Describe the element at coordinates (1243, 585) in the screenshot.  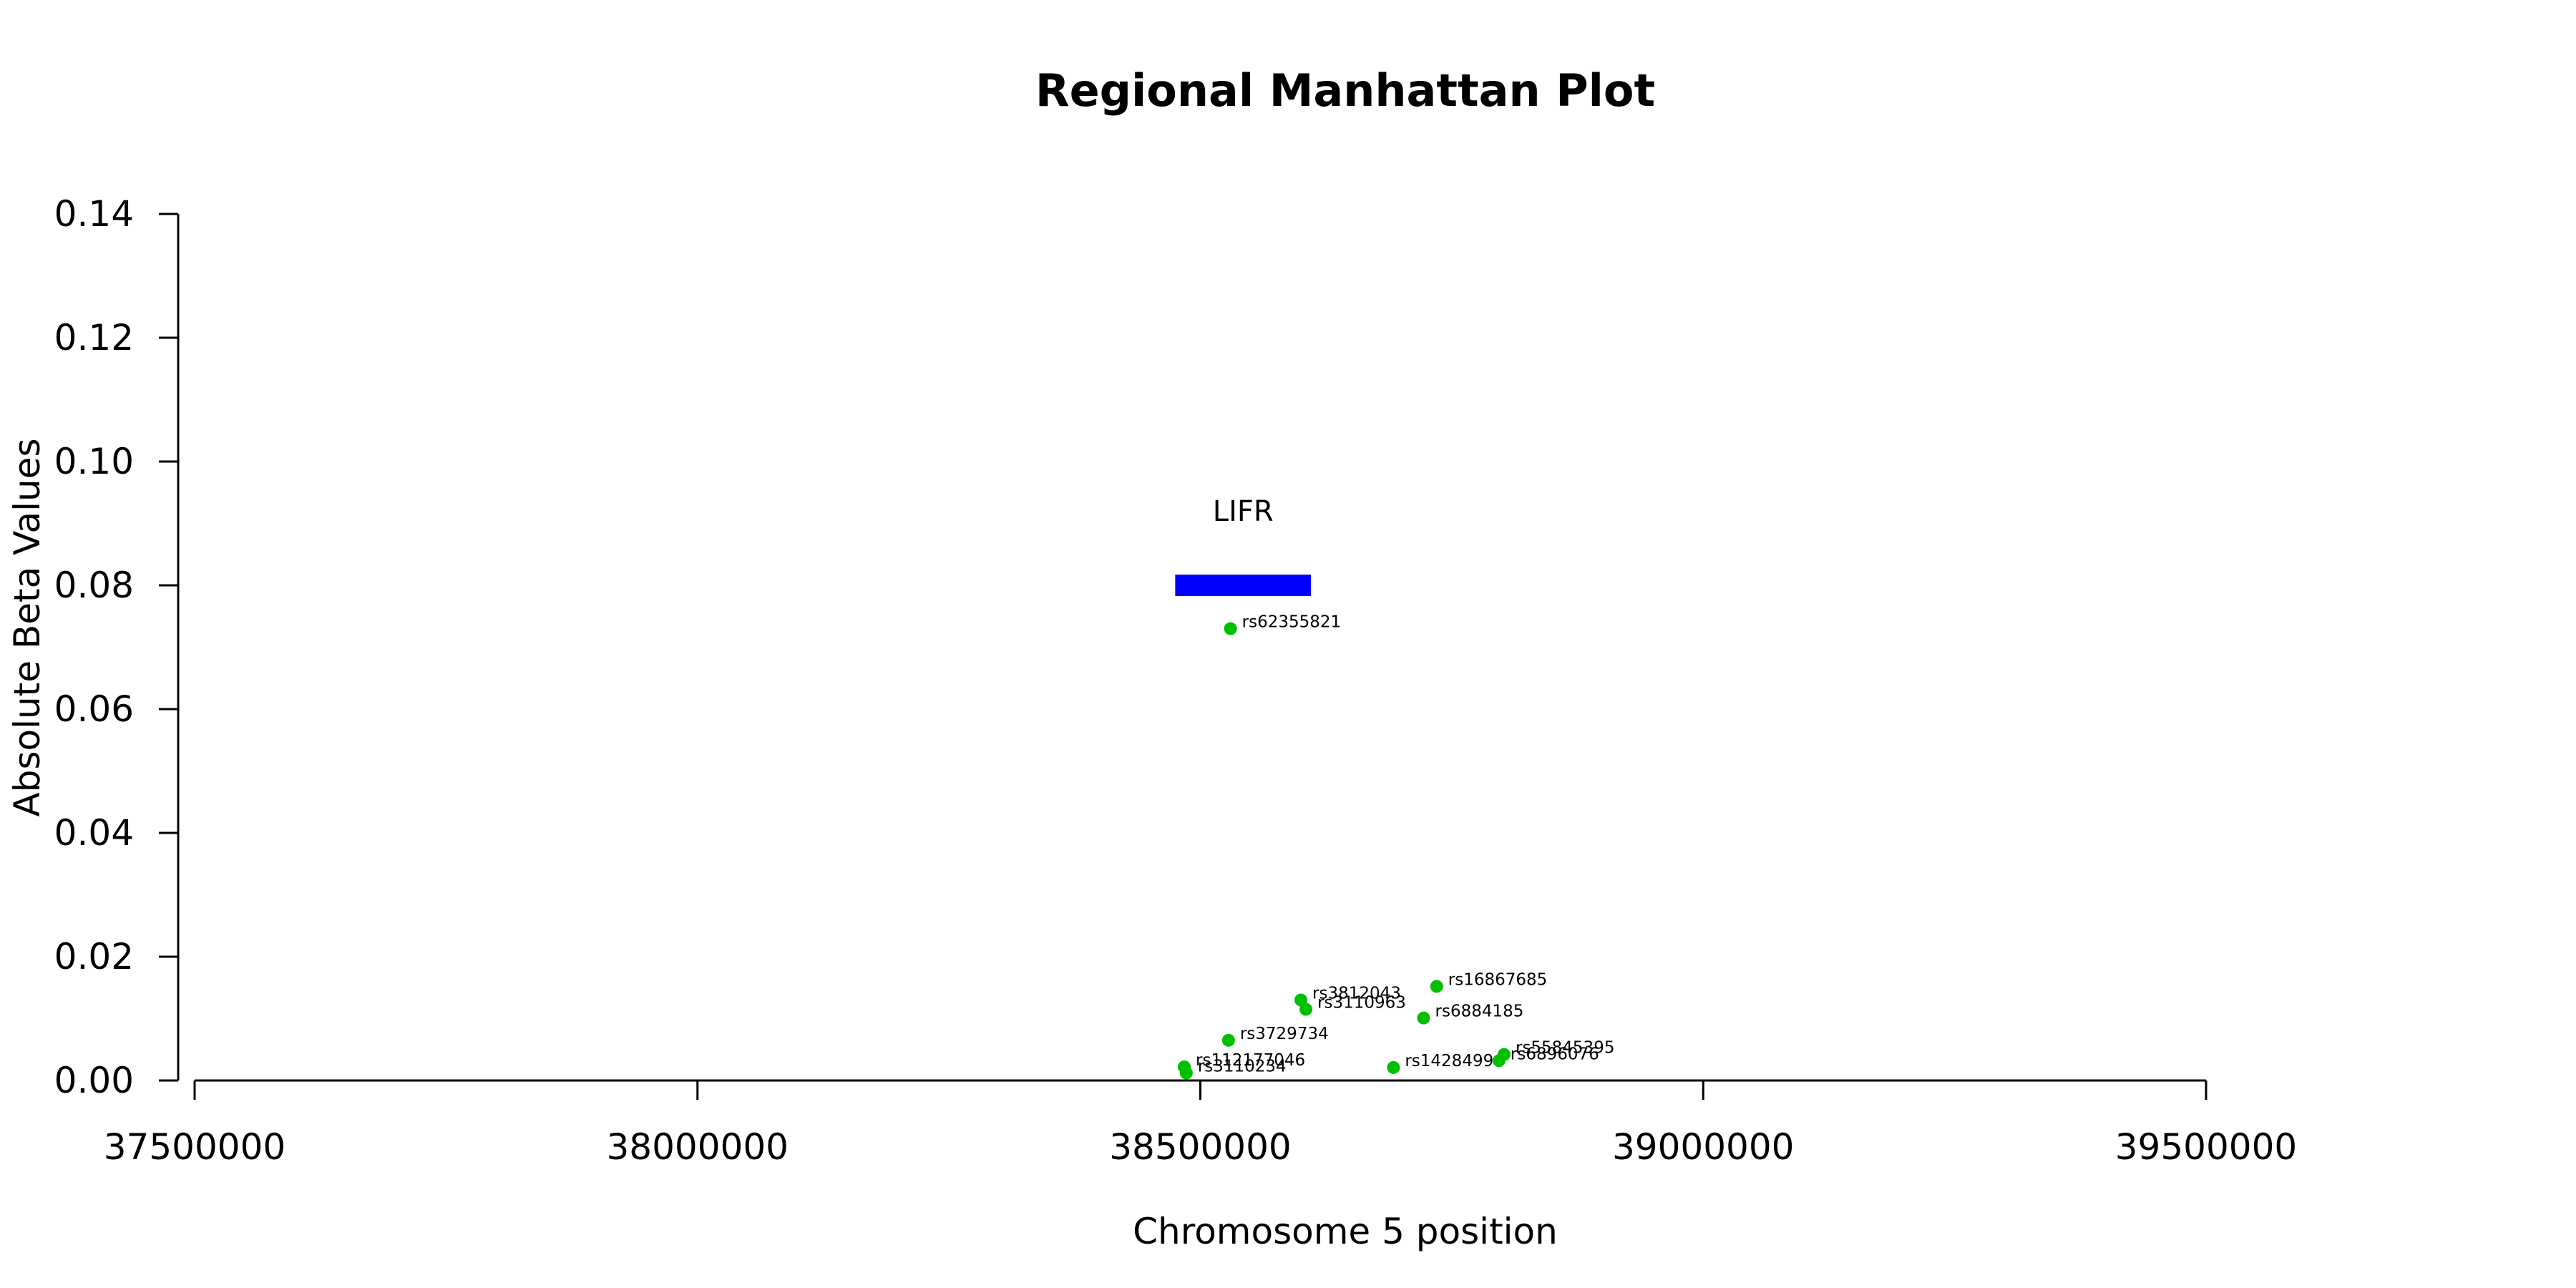
I see `gene-bar` at that location.